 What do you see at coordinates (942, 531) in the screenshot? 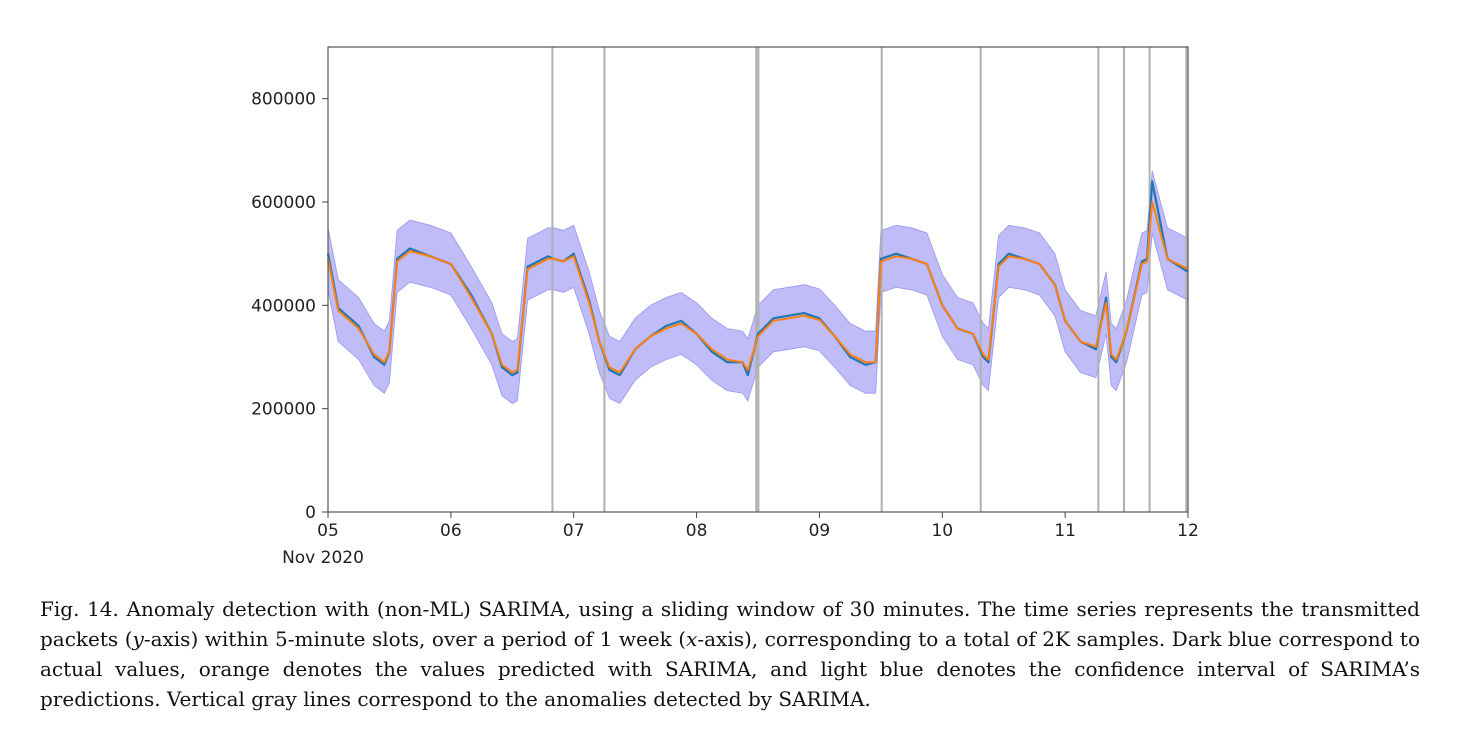
I see `x-tick-label-5: 10` at bounding box center [942, 531].